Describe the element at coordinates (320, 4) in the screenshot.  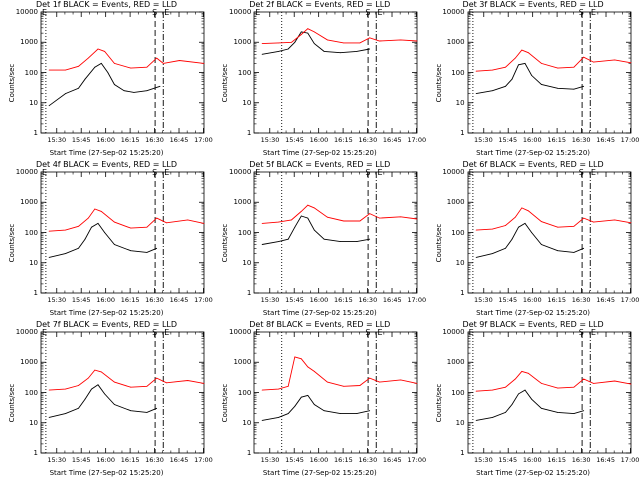
I see `panel-title: Det 2f BLACK = Events, RED = LLD` at that location.